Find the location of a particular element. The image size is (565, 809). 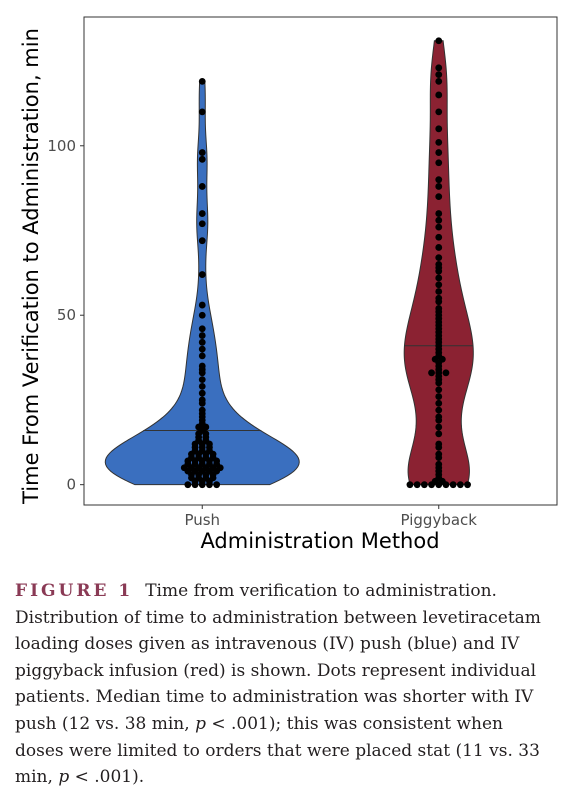

y-tick-label: 100 is located at coordinates (61, 146).